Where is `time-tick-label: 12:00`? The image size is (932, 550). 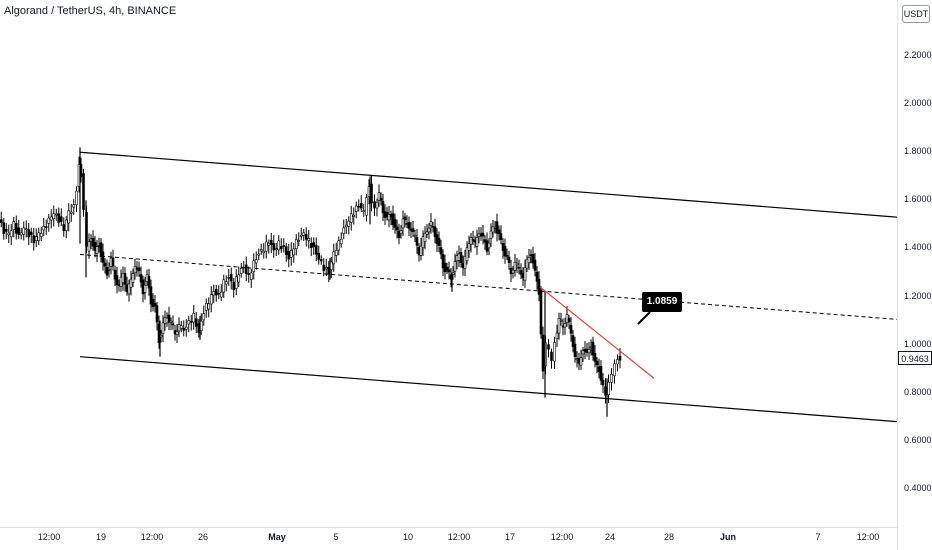
time-tick-label: 12:00 is located at coordinates (49, 537).